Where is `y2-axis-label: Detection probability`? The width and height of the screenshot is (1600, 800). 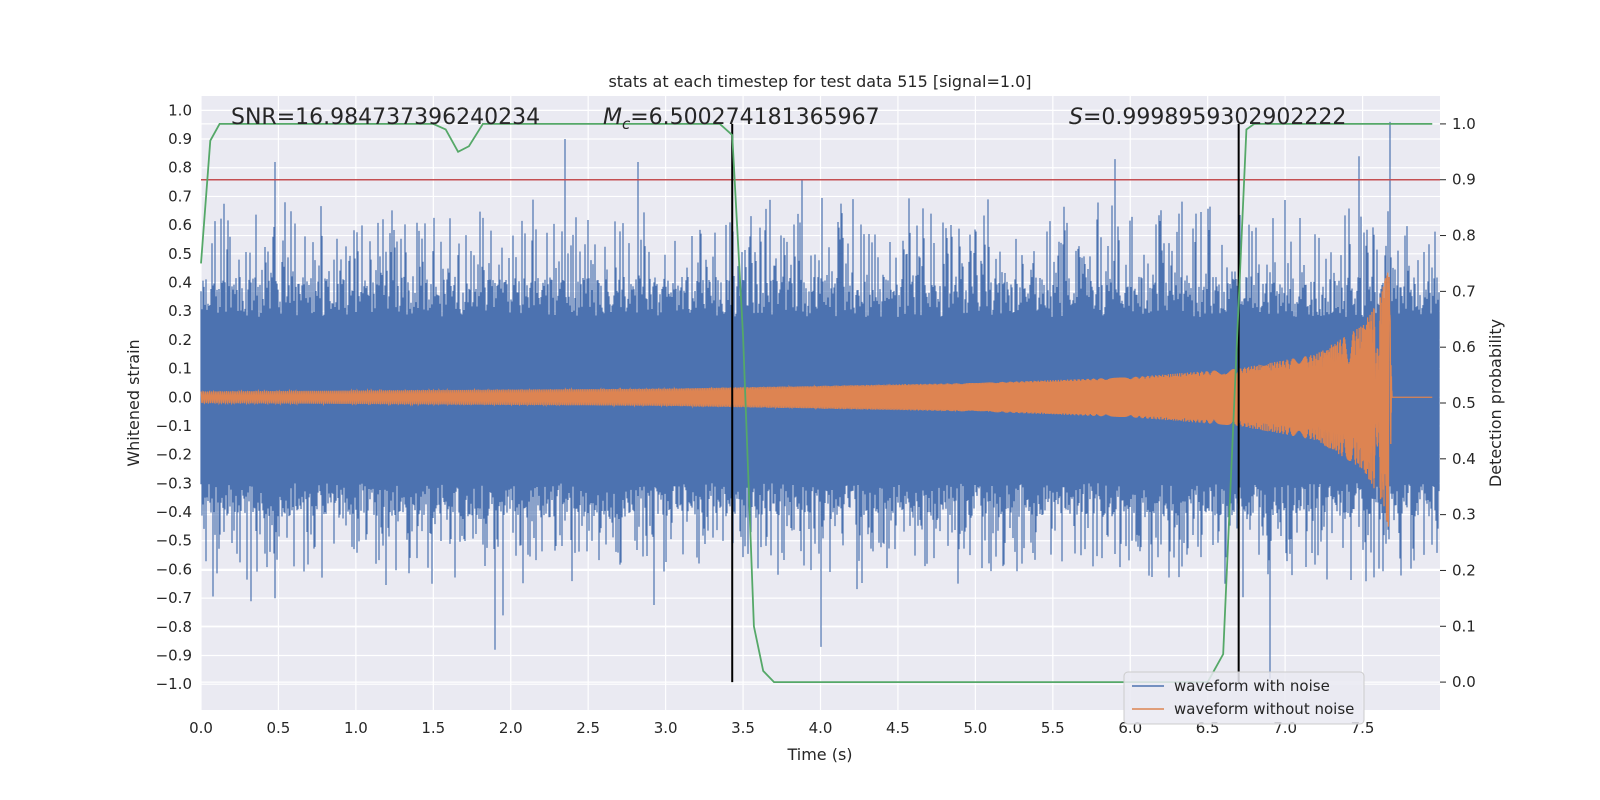 y2-axis-label: Detection probability is located at coordinates (1495, 403).